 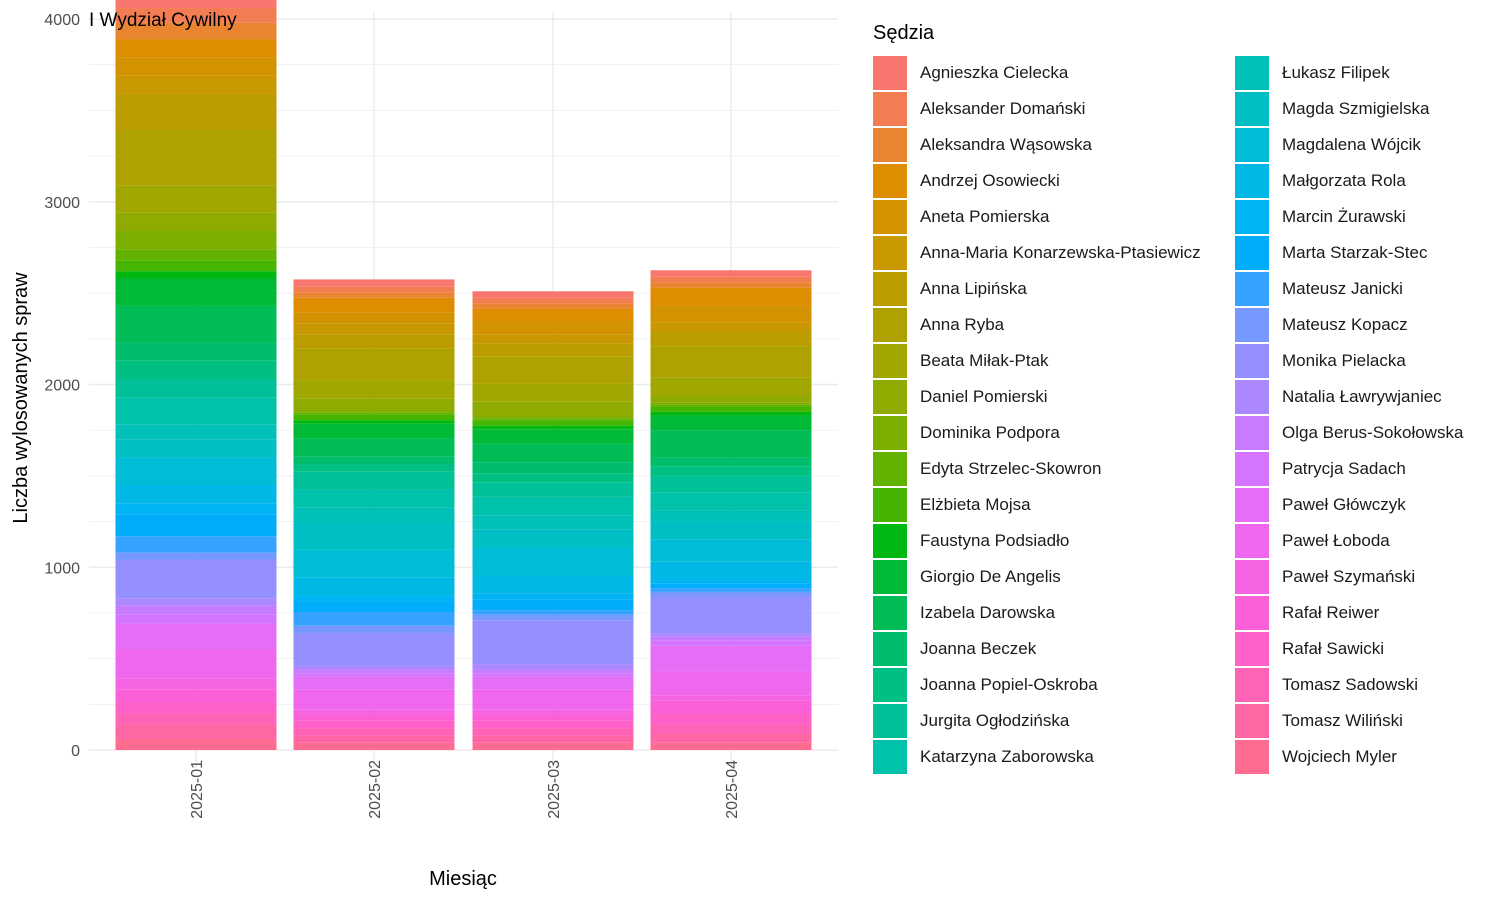 What do you see at coordinates (1011, 468) in the screenshot?
I see `legend-label: Edyta Strzelec-Skowron` at bounding box center [1011, 468].